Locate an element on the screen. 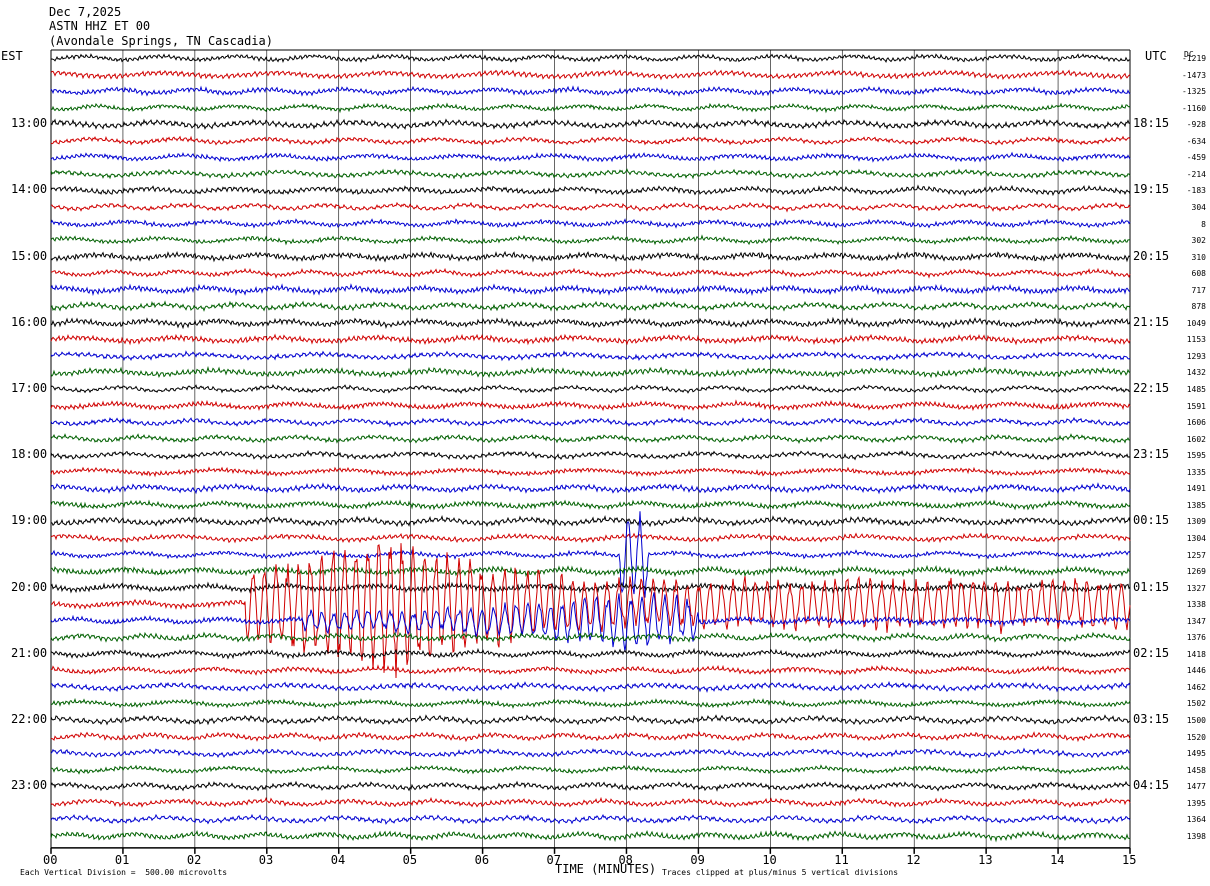 This screenshot has height=886, width=1210. dc-offset-label: 302 is located at coordinates (1198, 241).